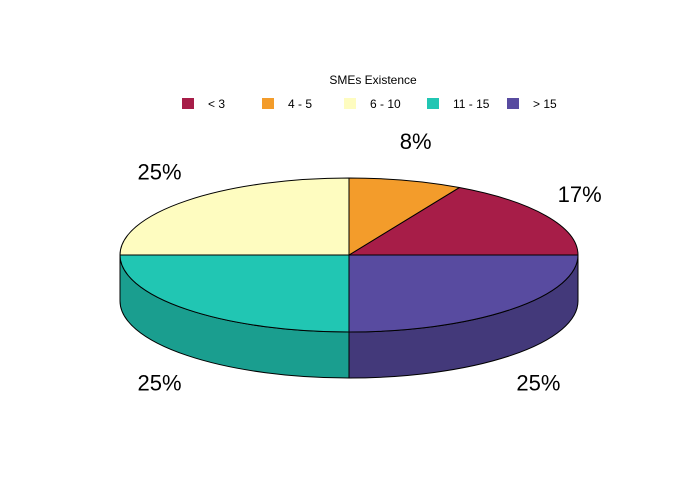  Describe the element at coordinates (385, 104) in the screenshot. I see `legend-label: 6 - 10` at that location.